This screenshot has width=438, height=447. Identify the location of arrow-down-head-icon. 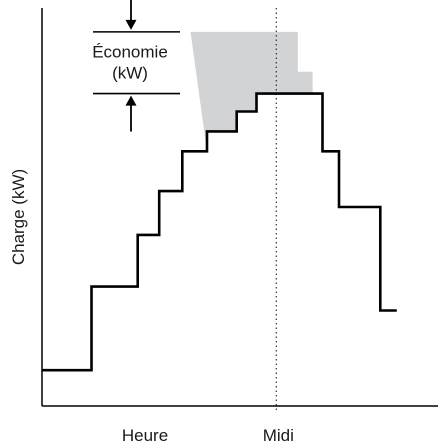
(131, 24).